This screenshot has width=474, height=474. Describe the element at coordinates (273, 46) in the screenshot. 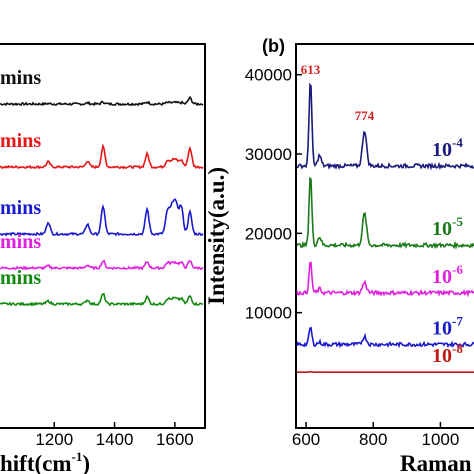

I see `panel-b-label: (b)` at that location.